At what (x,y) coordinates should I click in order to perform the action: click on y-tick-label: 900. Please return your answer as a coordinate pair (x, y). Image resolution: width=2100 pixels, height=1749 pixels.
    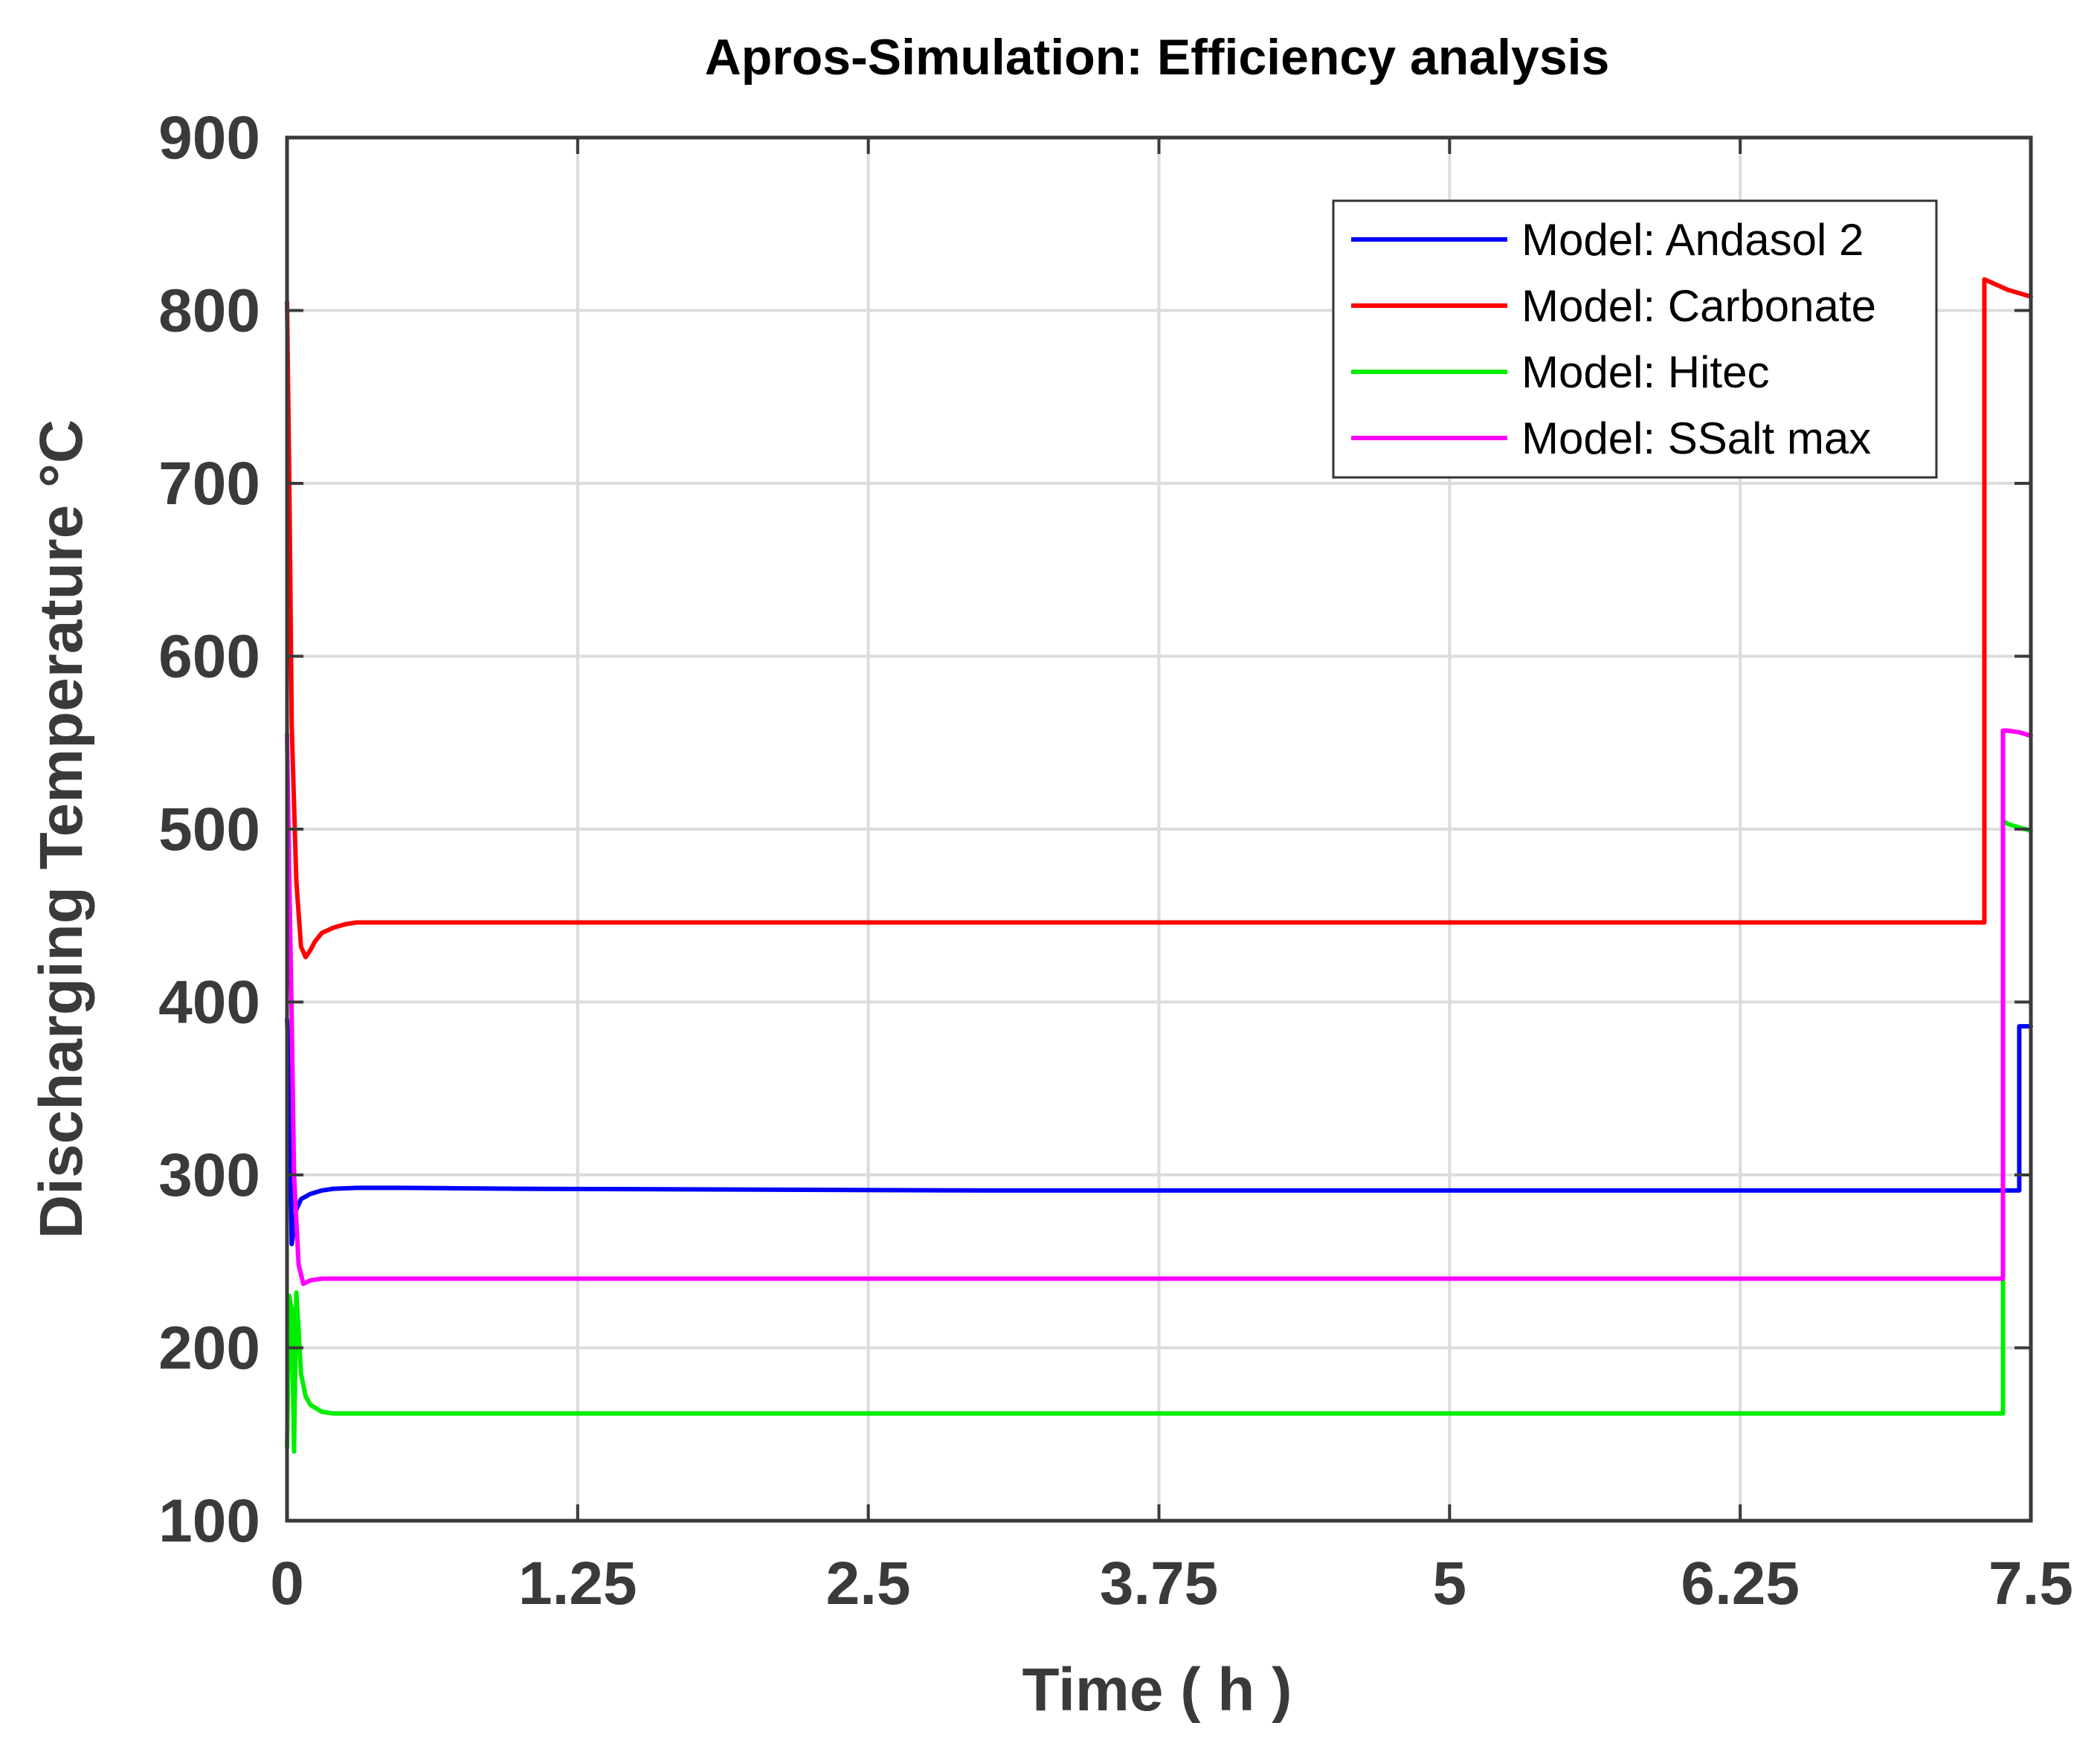
    Looking at the image, I should click on (209, 138).